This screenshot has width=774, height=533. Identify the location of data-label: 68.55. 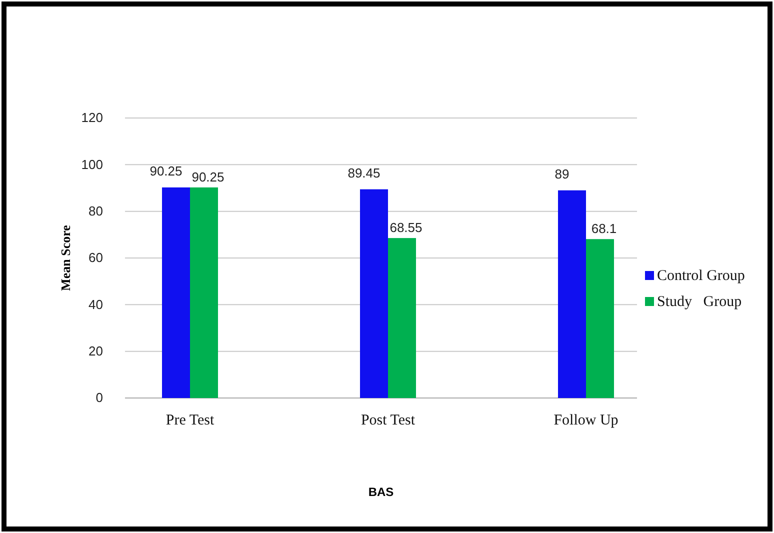
(406, 228).